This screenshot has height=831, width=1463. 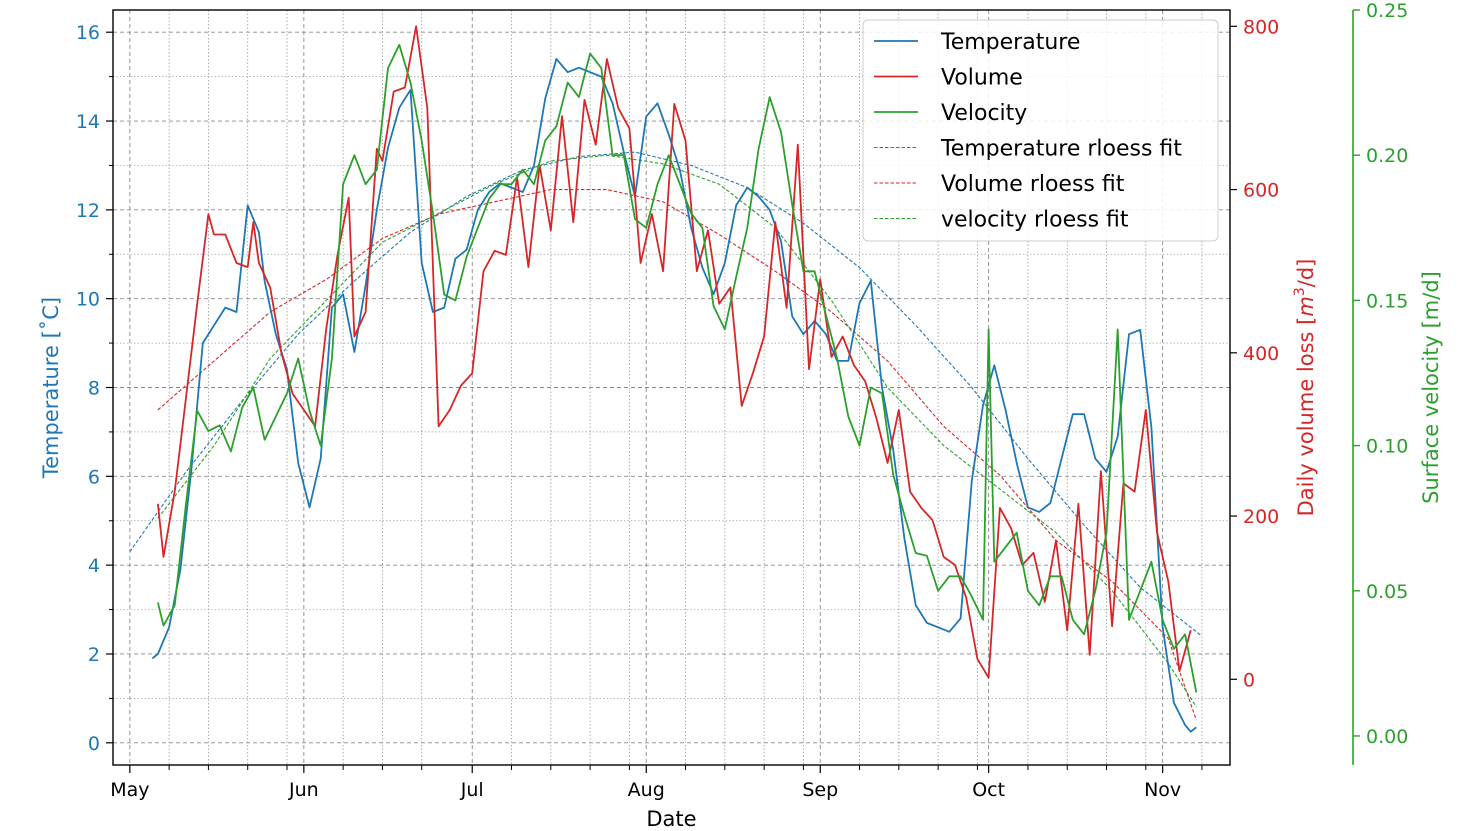 I want to click on temperature-tick-label: 8, so click(x=94, y=389).